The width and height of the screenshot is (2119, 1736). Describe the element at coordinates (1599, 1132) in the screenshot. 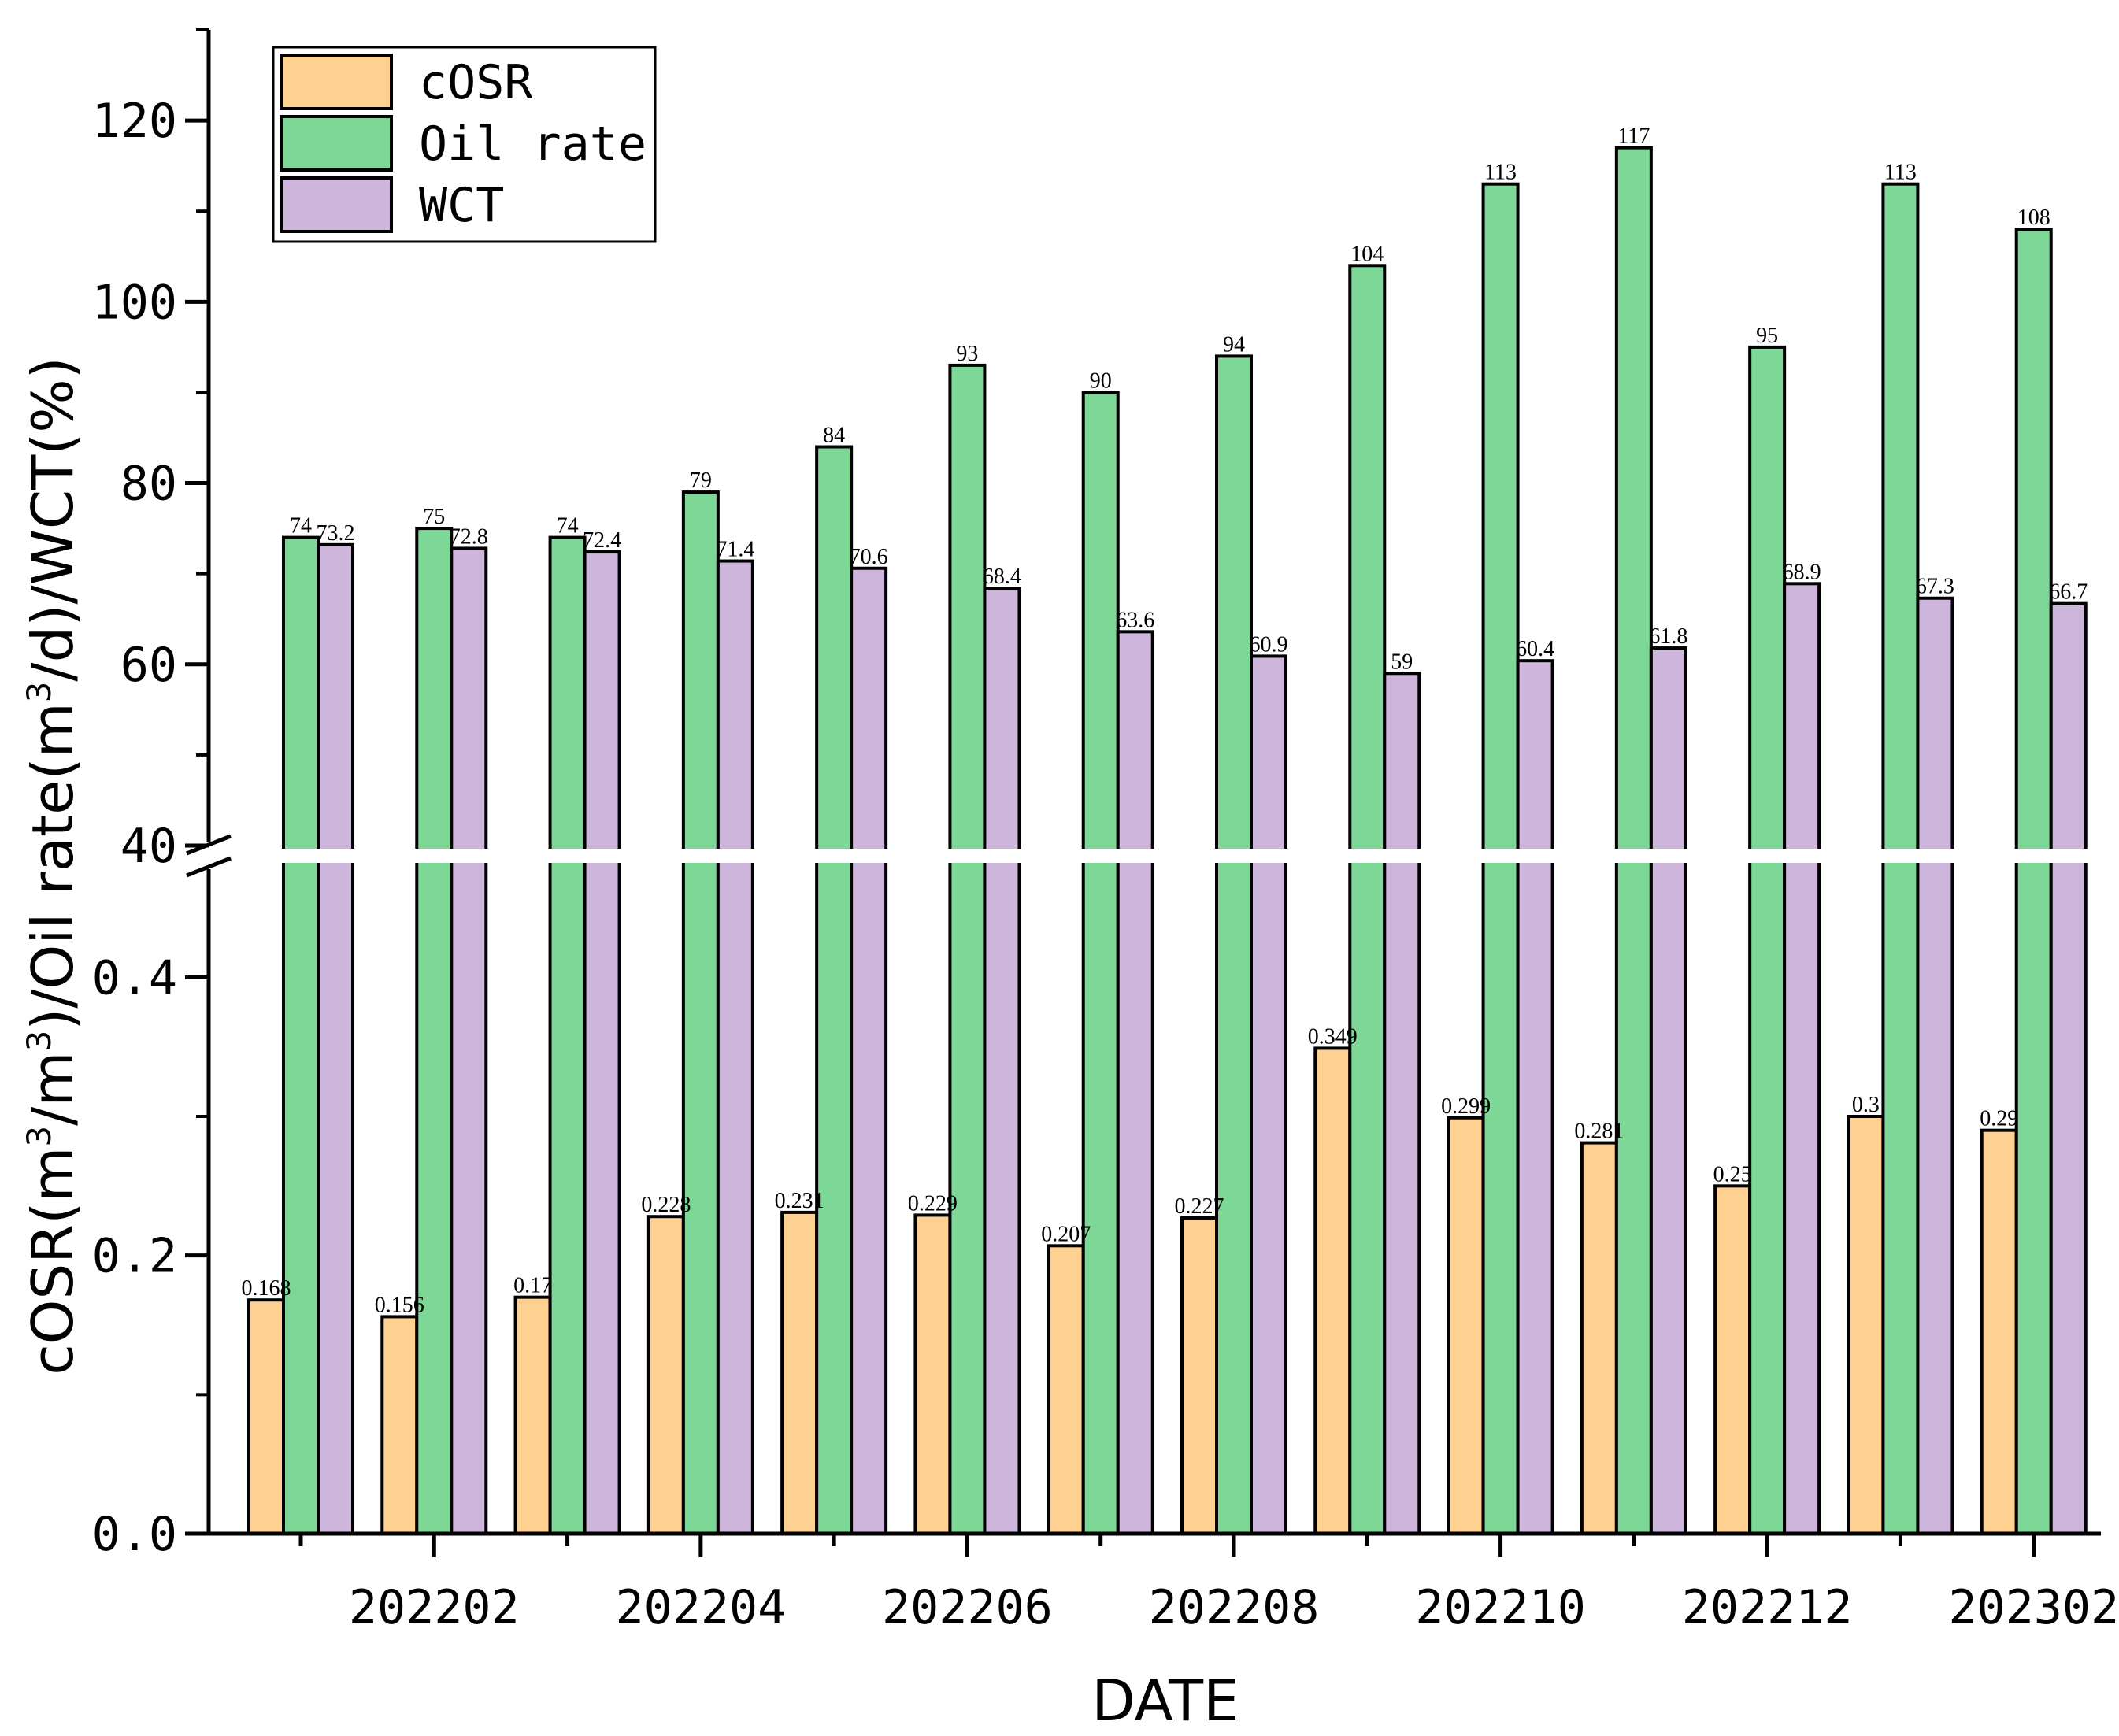

I see `data-label-cosr-202211: 0.281` at that location.